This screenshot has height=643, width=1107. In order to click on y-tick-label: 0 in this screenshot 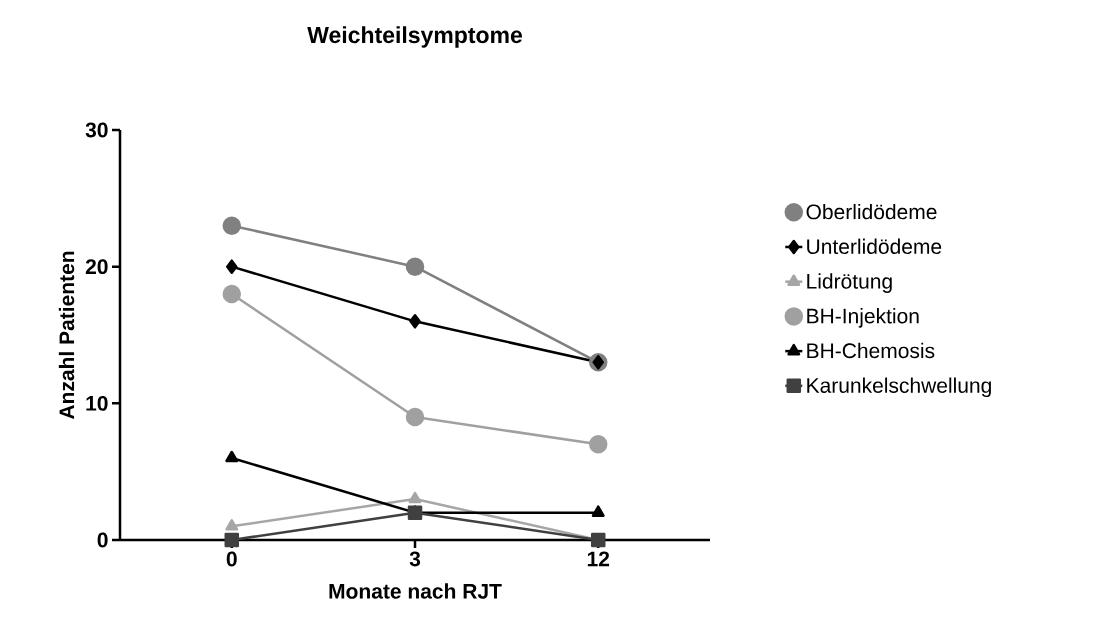, I will do `click(102, 540)`.